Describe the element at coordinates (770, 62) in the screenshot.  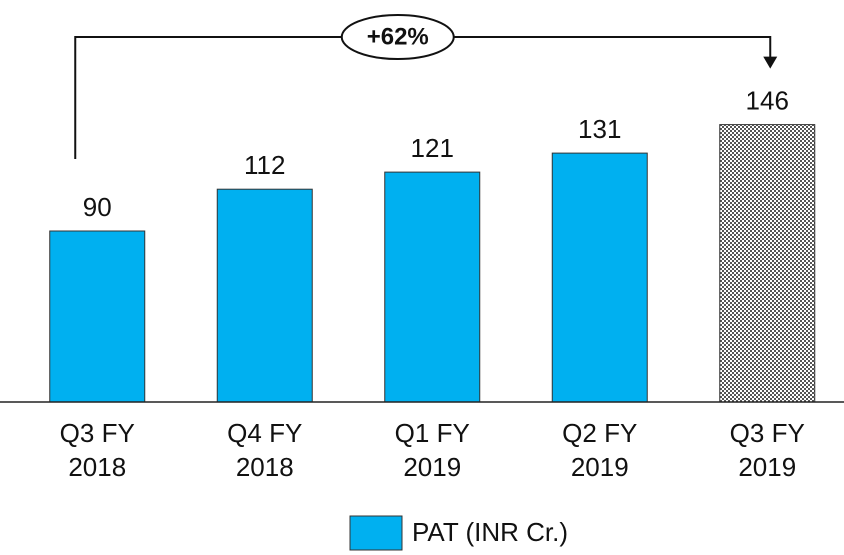
I see `arrow-head` at that location.